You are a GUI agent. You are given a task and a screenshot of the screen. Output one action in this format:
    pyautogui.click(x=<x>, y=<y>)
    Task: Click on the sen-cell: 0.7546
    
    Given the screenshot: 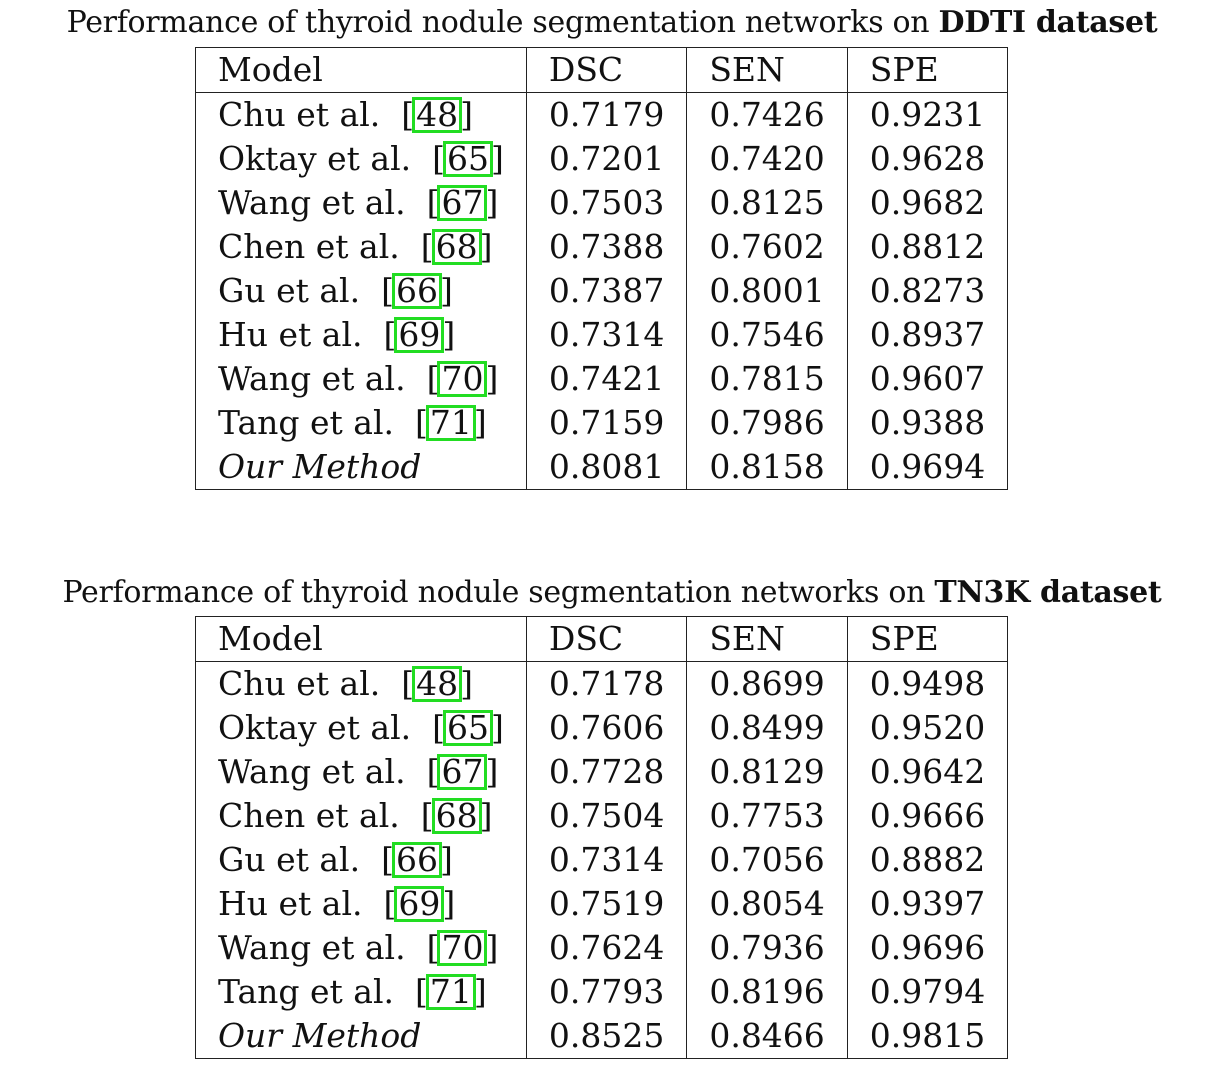 What is the action you would take?
    pyautogui.click(x=767, y=335)
    